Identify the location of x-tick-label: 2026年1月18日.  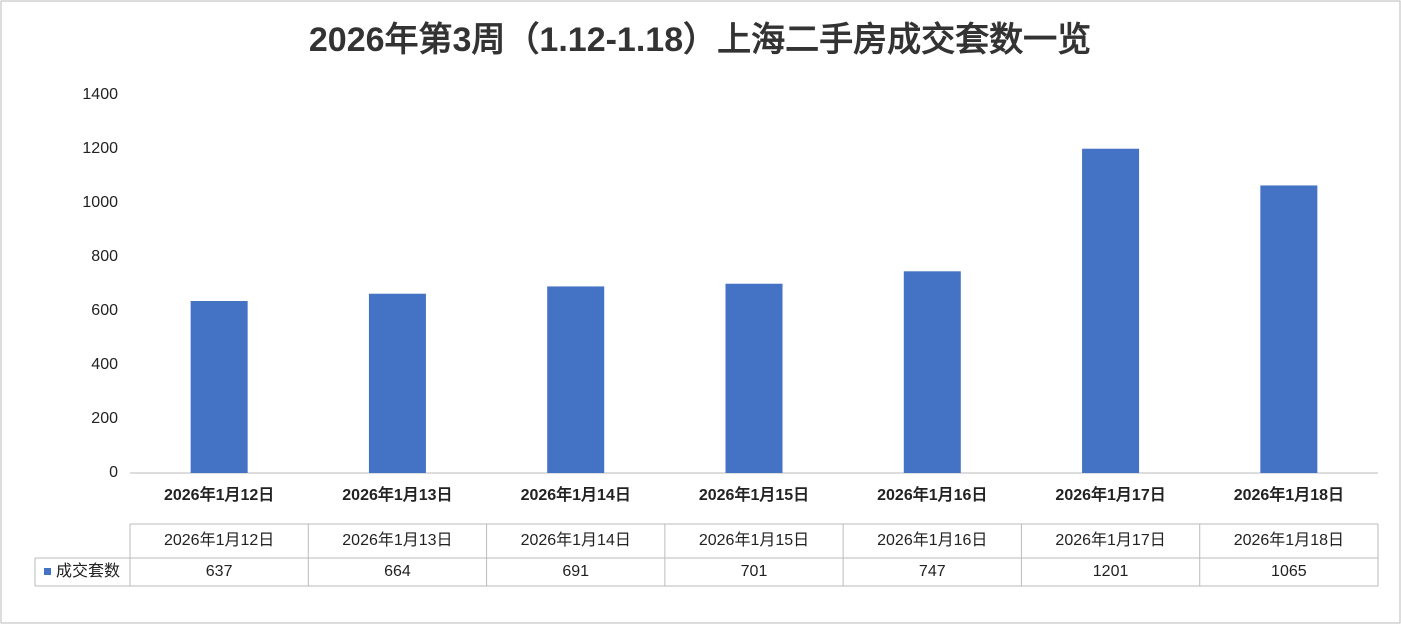
(1289, 494).